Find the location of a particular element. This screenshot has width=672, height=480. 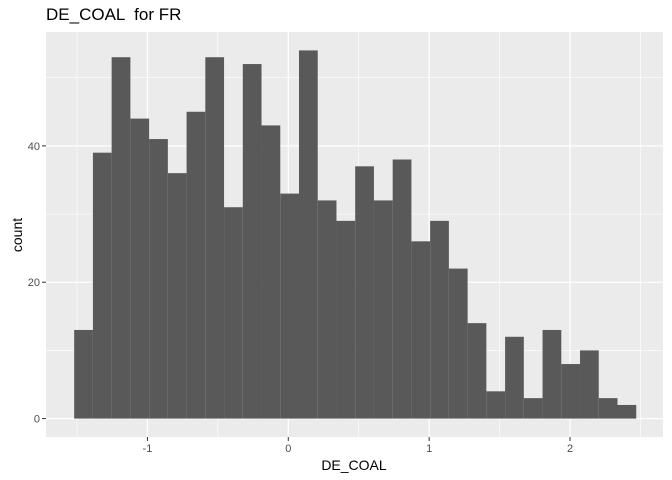

x-tick-label: 1 is located at coordinates (429, 449).